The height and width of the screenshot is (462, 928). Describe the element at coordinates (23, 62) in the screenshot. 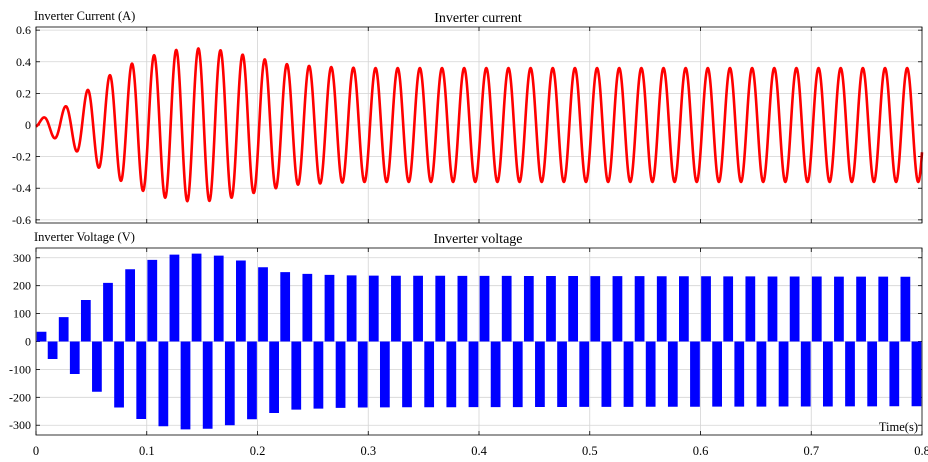

I see `current-ytick-label: 0.4` at that location.